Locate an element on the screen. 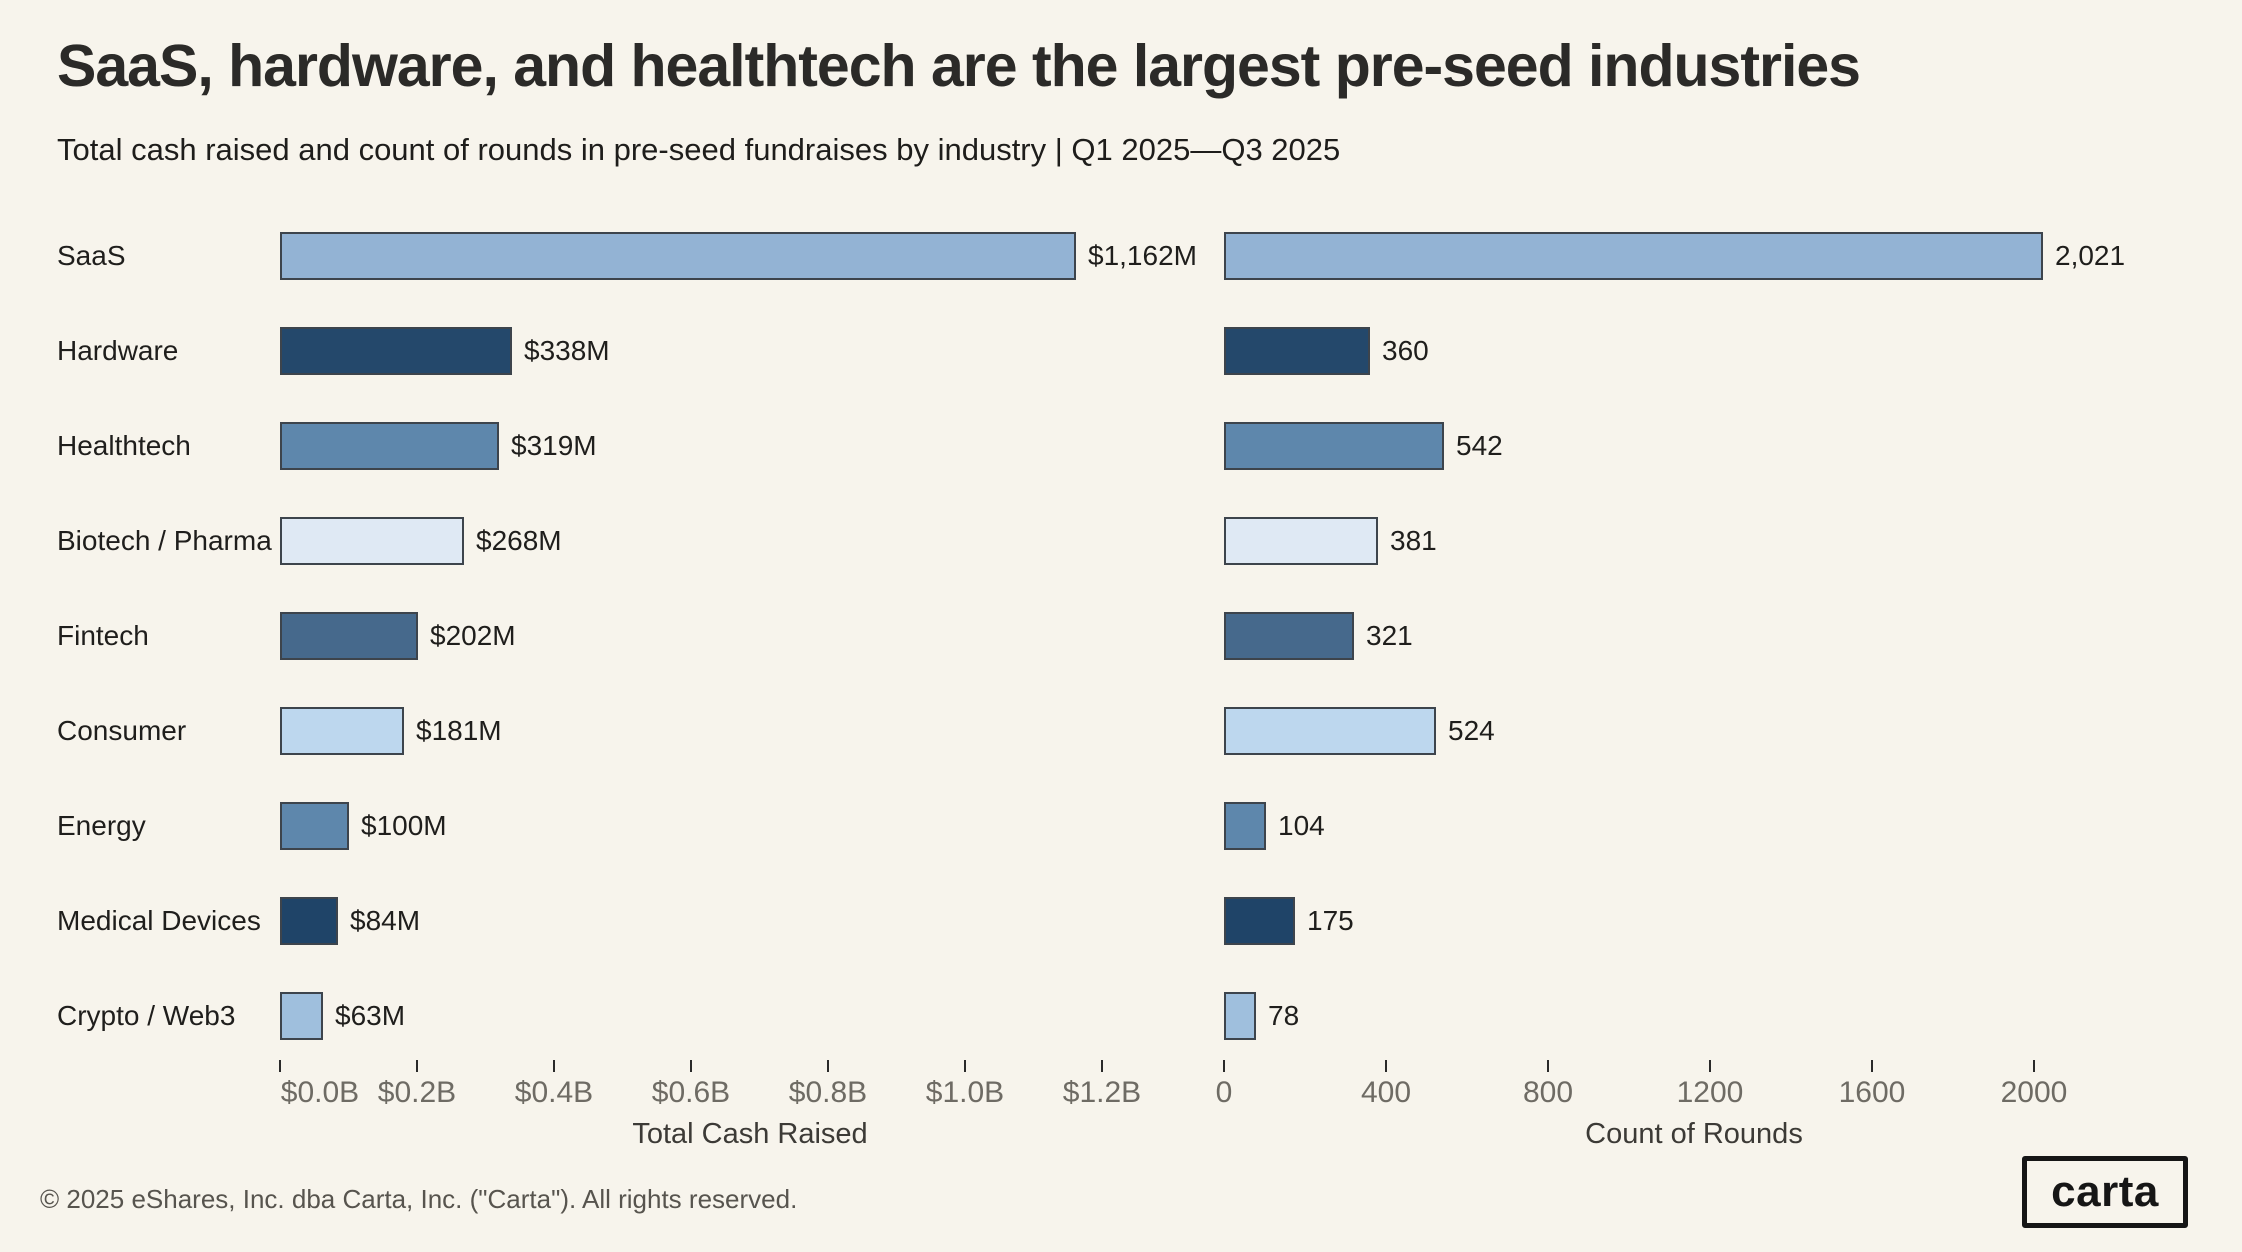  count-of-rounds-value-consumer: 524 is located at coordinates (1471, 730).